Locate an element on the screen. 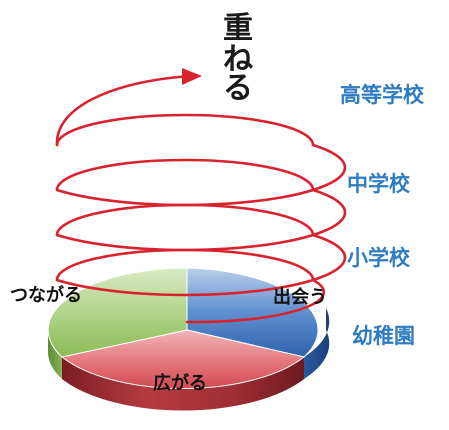 The image size is (449, 430). title-char-2: ね is located at coordinates (238, 59).